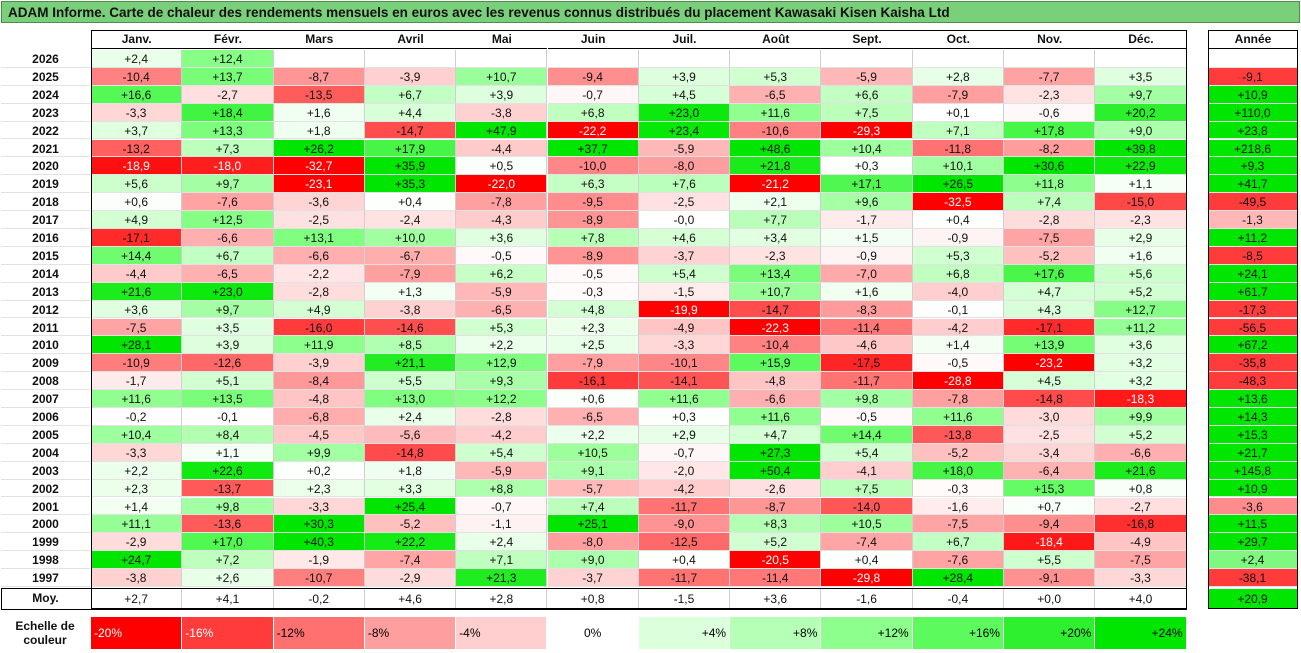 The height and width of the screenshot is (653, 1301). What do you see at coordinates (867, 94) in the screenshot?
I see `heat-cell: +6,6` at bounding box center [867, 94].